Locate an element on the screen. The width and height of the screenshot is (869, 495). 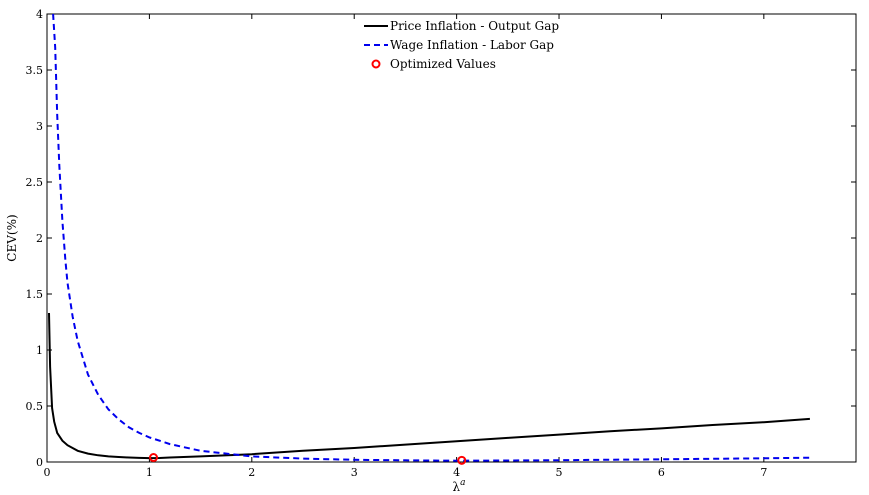
y-tick-label: 3.5 is located at coordinates (35, 70).